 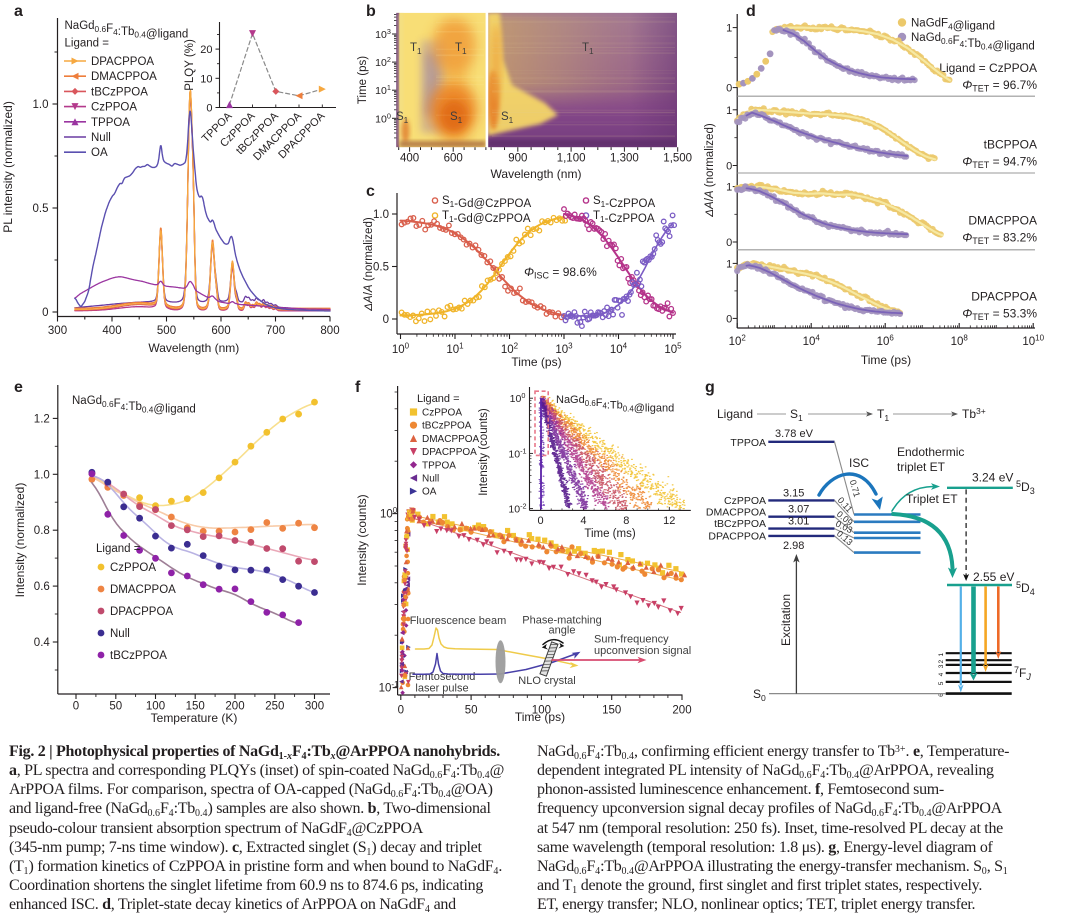 What do you see at coordinates (941, 695) in the screenshot?
I see `svg-text: 6` at bounding box center [941, 695].